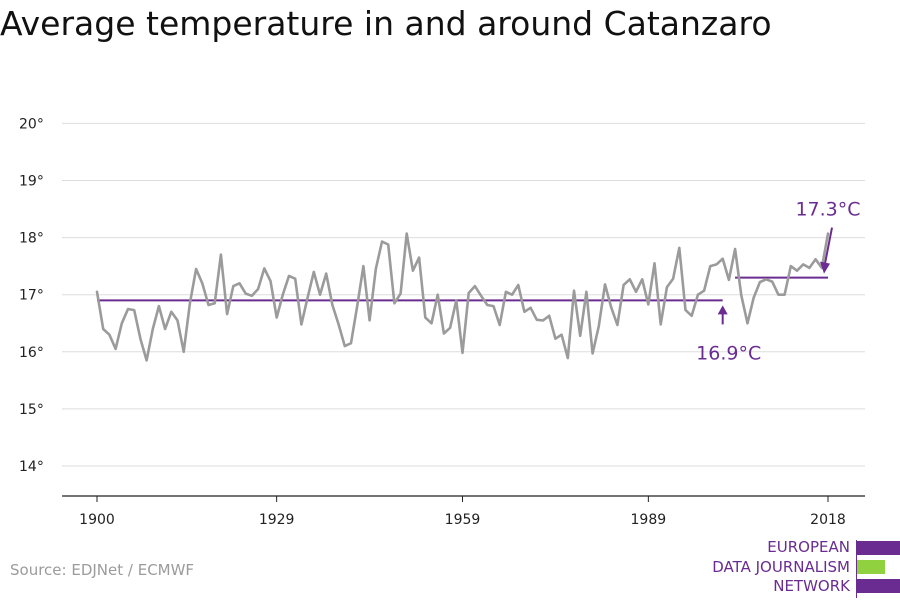 The image size is (900, 600). What do you see at coordinates (31, 124) in the screenshot?
I see `y-tick-label: 20°` at bounding box center [31, 124].